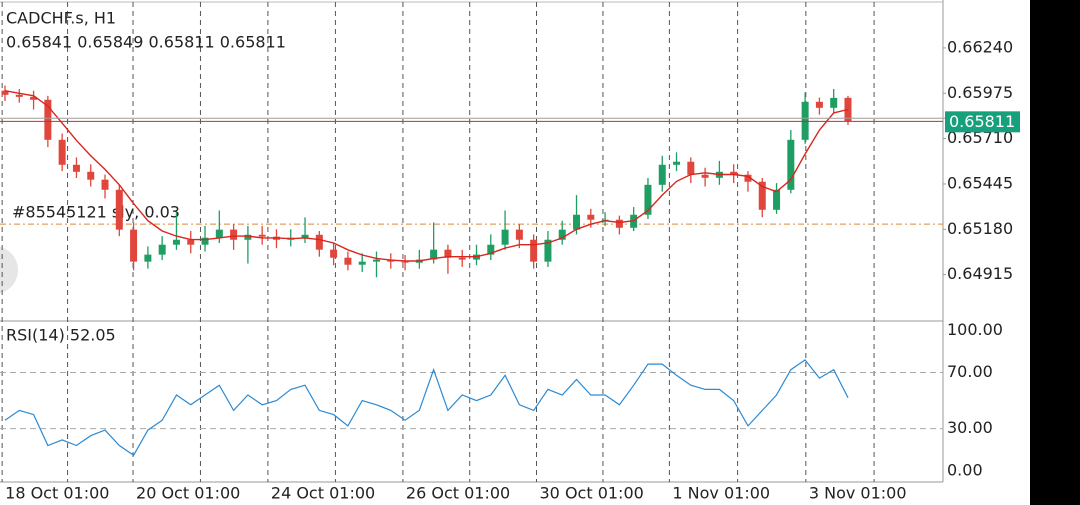  Describe the element at coordinates (323, 493) in the screenshot. I see `x-tick-label: 24 Oct 01:00` at that location.